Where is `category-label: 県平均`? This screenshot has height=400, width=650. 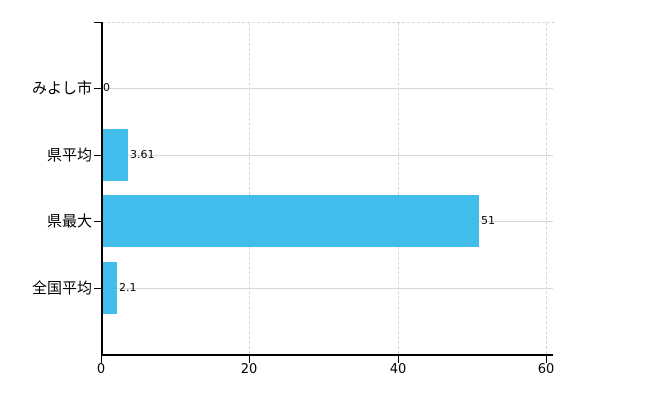 category-label: 県平均 is located at coordinates (69, 155).